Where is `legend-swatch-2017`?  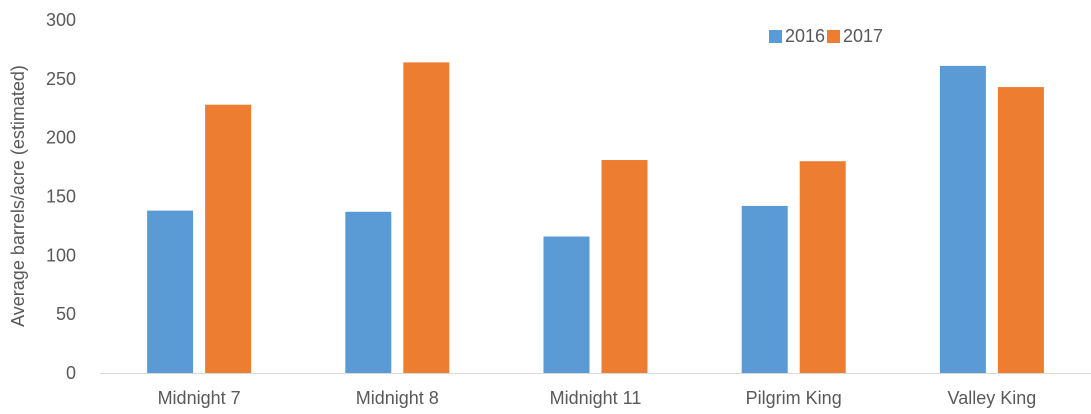
legend-swatch-2017 is located at coordinates (833, 36).